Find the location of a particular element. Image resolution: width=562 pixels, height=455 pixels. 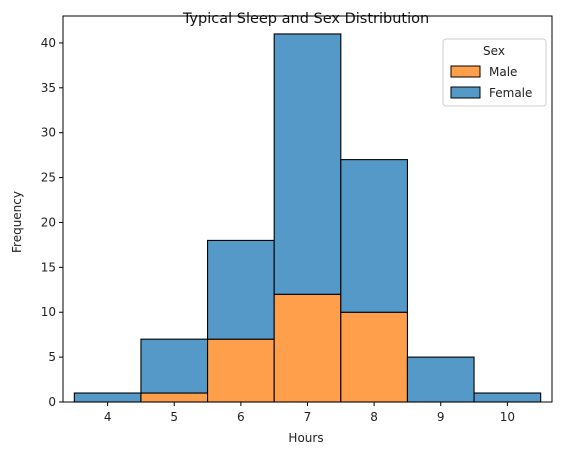

y-axis-title: Frequency is located at coordinates (17, 222).